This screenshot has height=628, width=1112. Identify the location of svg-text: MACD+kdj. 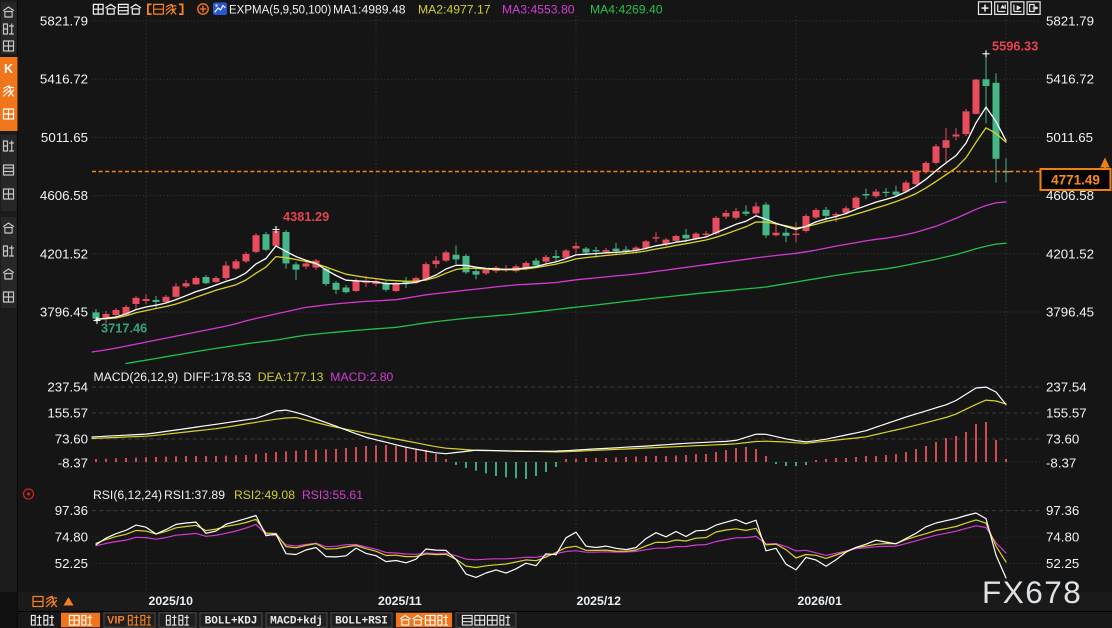
(296, 622).